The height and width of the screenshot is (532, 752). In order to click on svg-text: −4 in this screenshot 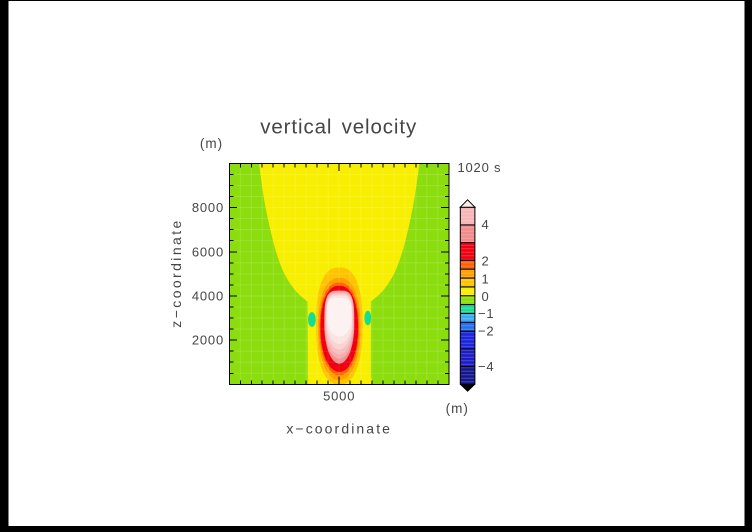, I will do `click(486, 366)`.